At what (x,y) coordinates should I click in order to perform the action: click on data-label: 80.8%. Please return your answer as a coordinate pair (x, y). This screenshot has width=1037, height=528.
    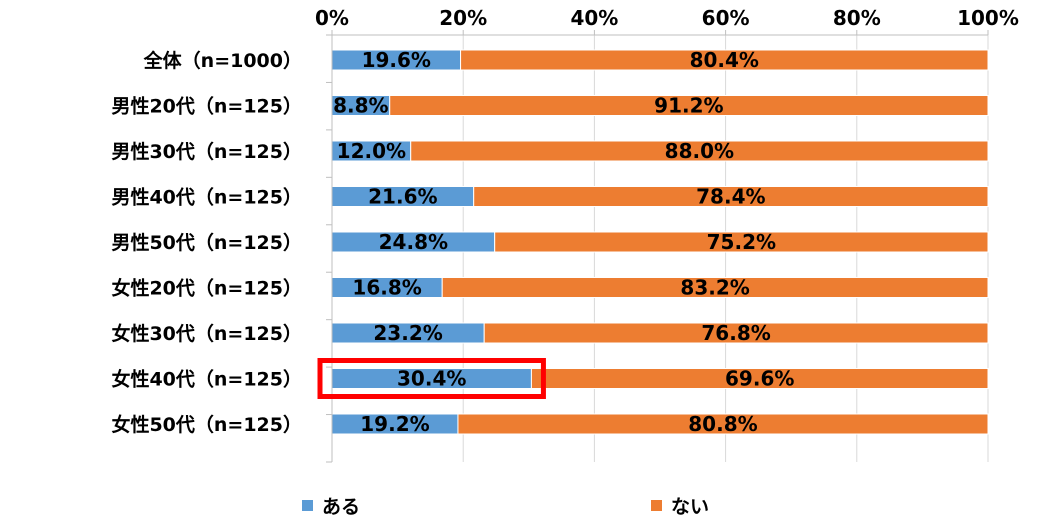
    Looking at the image, I should click on (722, 424).